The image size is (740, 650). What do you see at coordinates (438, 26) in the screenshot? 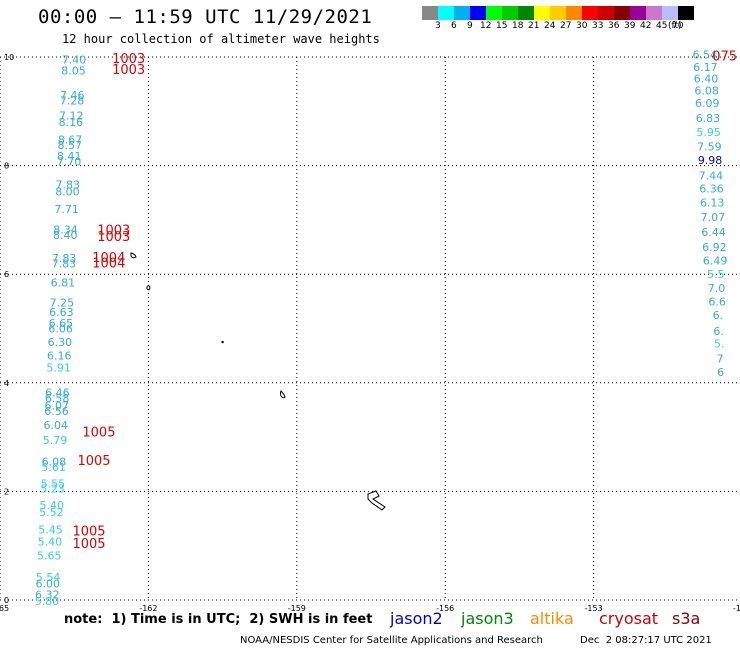
I see `color-scale-label: 3` at bounding box center [438, 26].